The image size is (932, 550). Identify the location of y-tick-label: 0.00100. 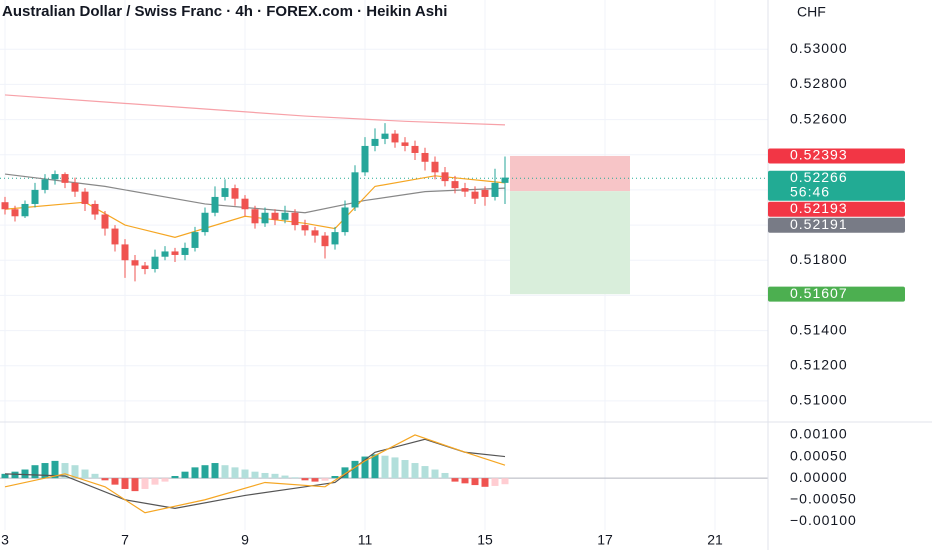
(819, 434).